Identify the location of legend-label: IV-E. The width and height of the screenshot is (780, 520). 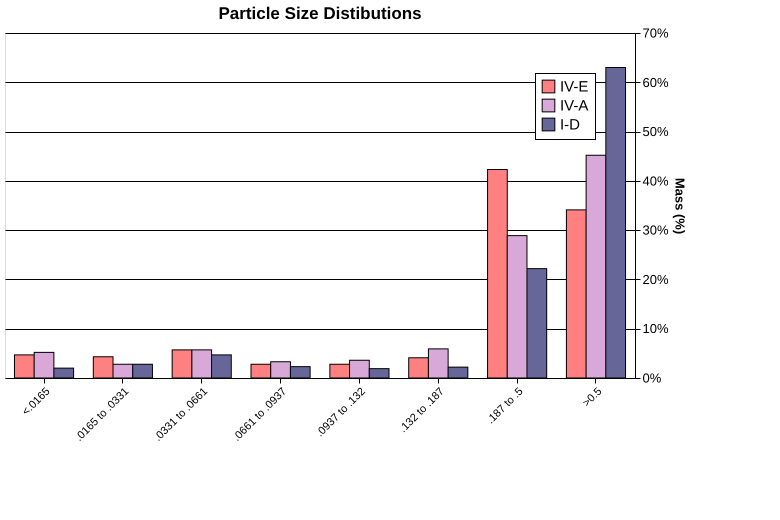
(574, 87).